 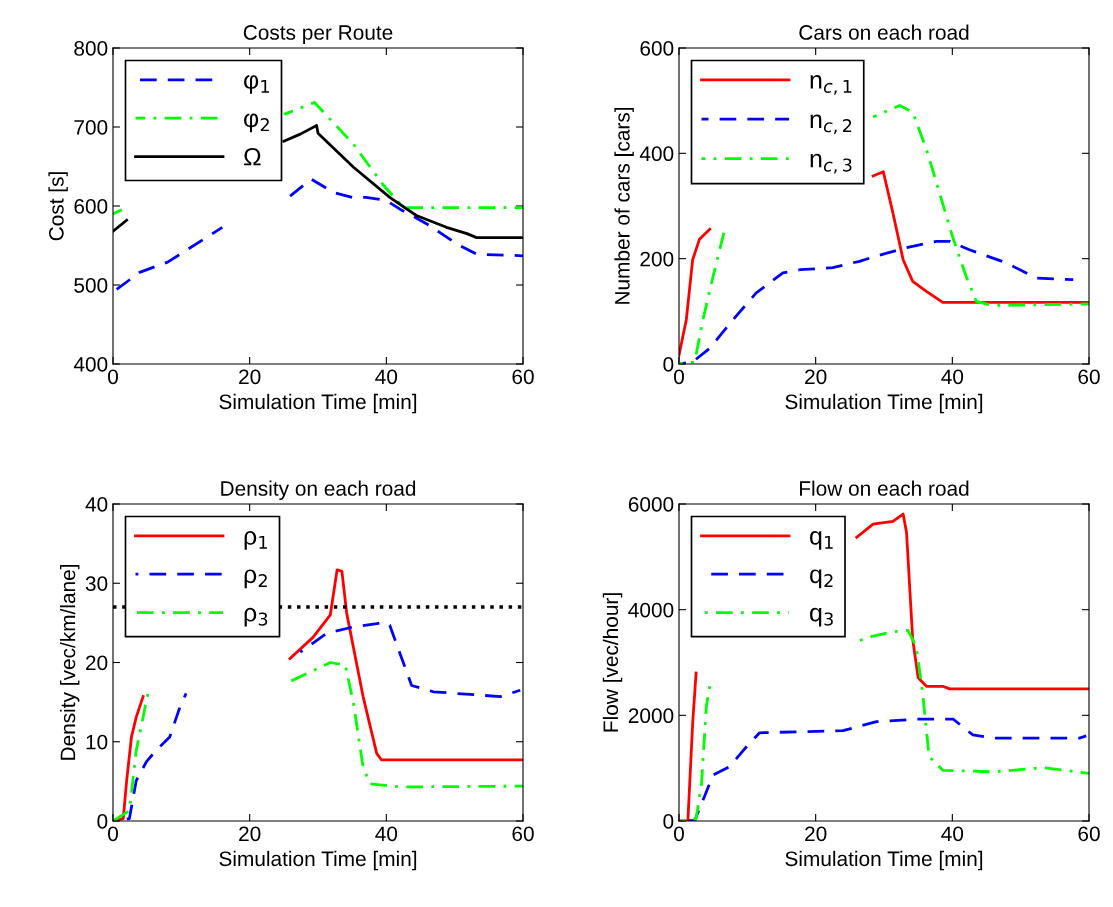 What do you see at coordinates (252, 156) in the screenshot?
I see `legend-label: Ω` at bounding box center [252, 156].